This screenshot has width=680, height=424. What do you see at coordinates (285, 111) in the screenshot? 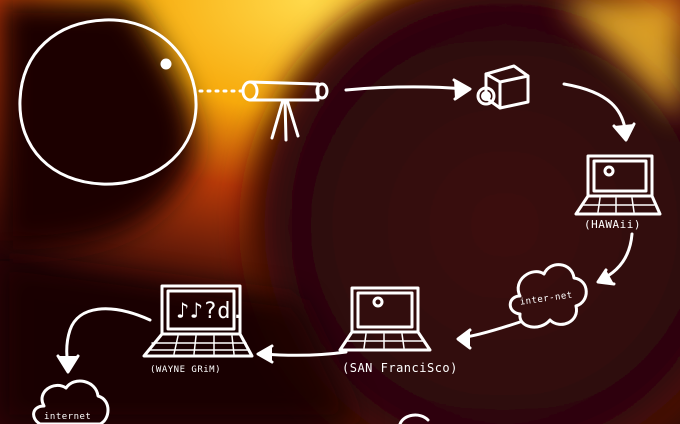
I see `telescope-icon` at bounding box center [285, 111].